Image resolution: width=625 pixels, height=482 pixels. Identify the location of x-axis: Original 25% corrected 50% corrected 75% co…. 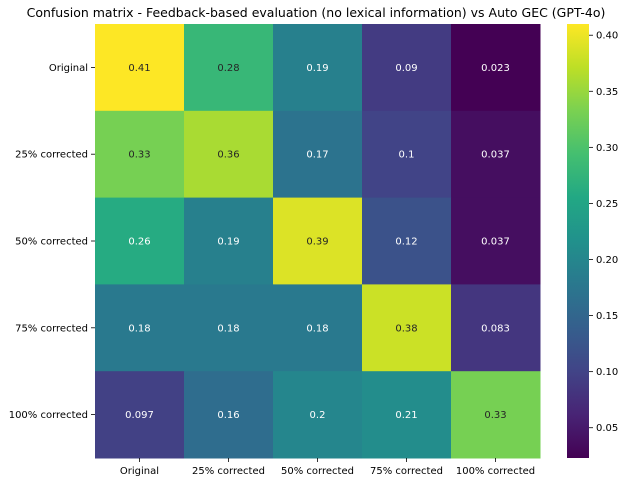
(327, 467).